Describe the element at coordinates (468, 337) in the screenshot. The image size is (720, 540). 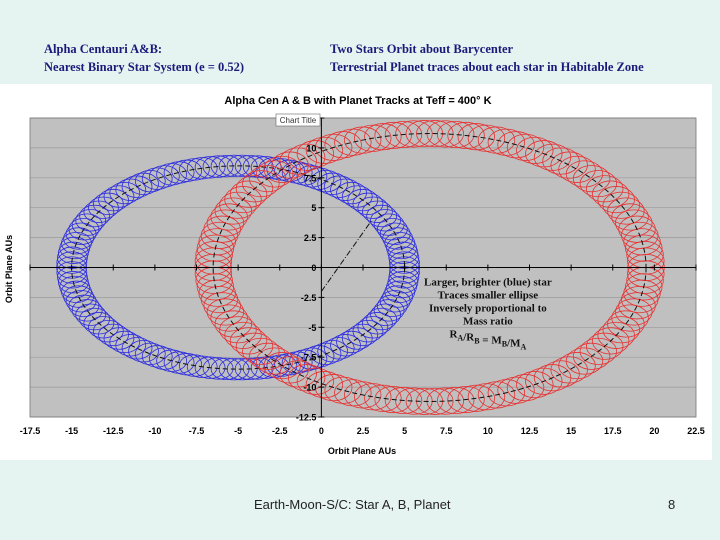
I see `formula-part: /R` at that location.